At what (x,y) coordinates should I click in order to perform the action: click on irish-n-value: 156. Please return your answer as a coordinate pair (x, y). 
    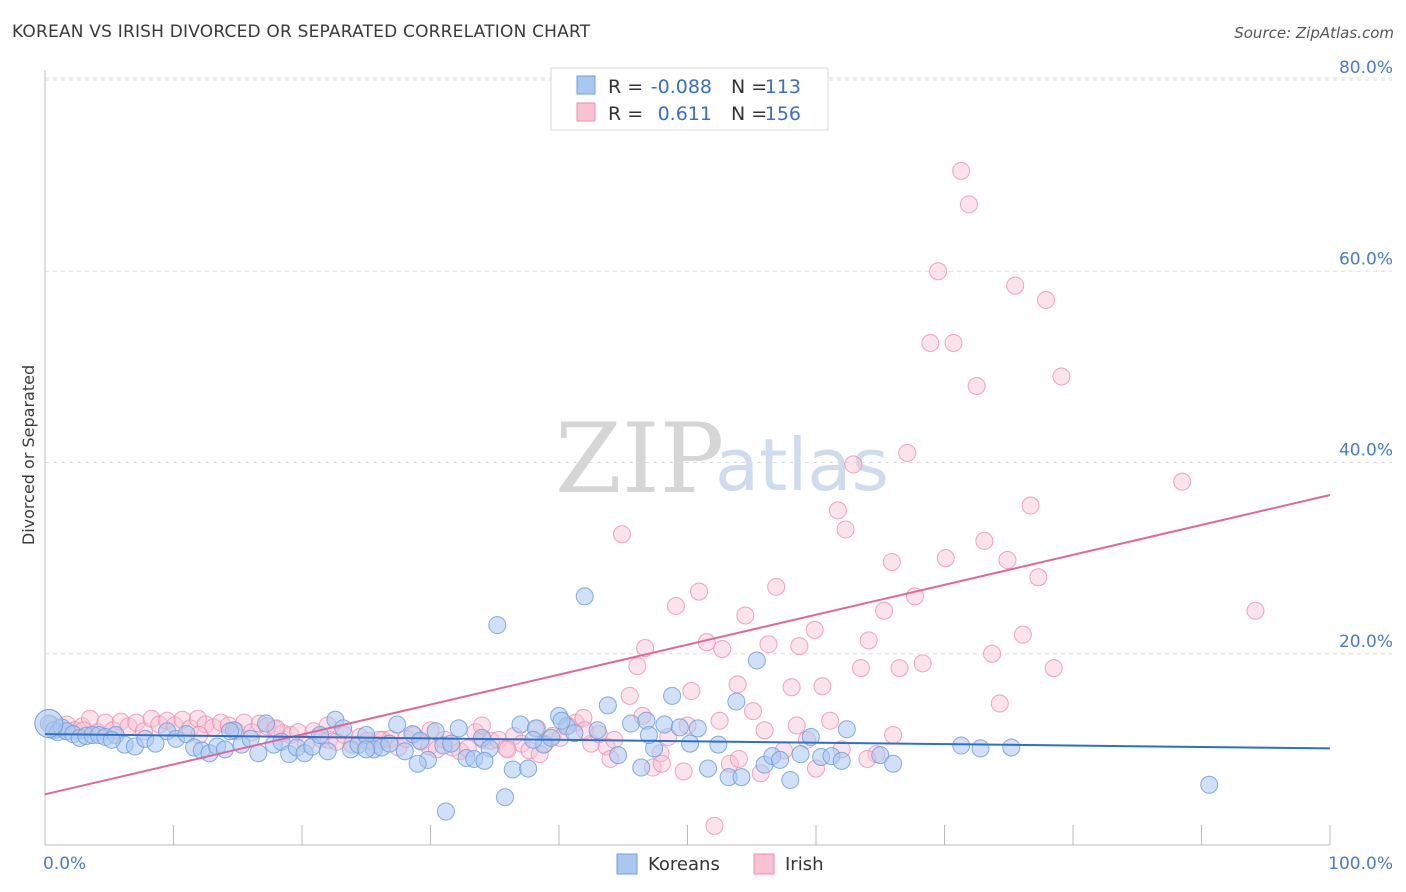
    Looking at the image, I should click on (783, 114).